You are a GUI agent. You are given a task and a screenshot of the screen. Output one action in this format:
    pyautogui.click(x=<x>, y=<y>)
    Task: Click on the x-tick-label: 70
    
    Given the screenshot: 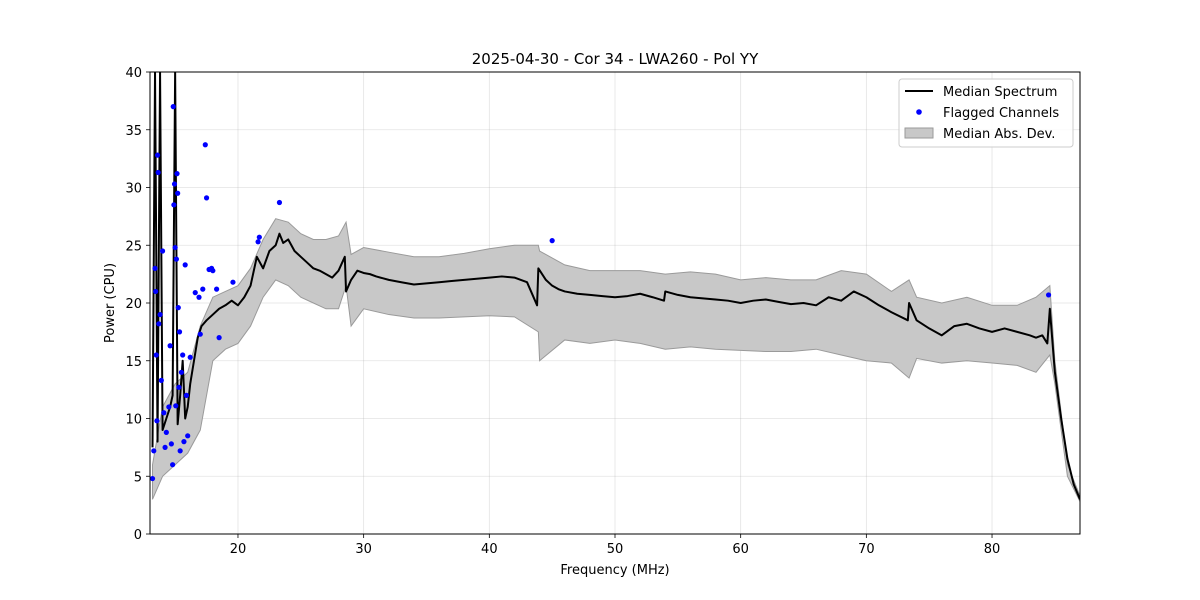 What is the action you would take?
    pyautogui.click(x=866, y=549)
    